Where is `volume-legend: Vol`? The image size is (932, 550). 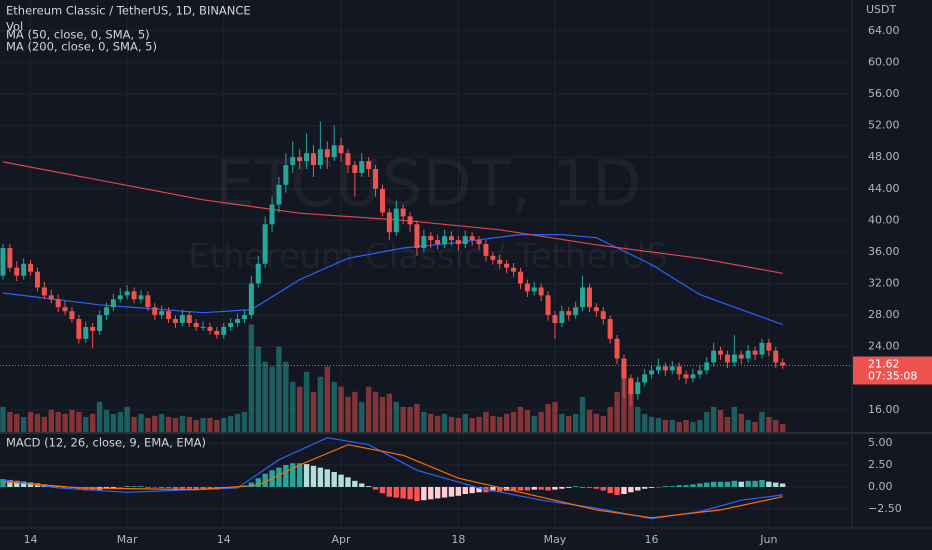 volume-legend: Vol is located at coordinates (14, 27).